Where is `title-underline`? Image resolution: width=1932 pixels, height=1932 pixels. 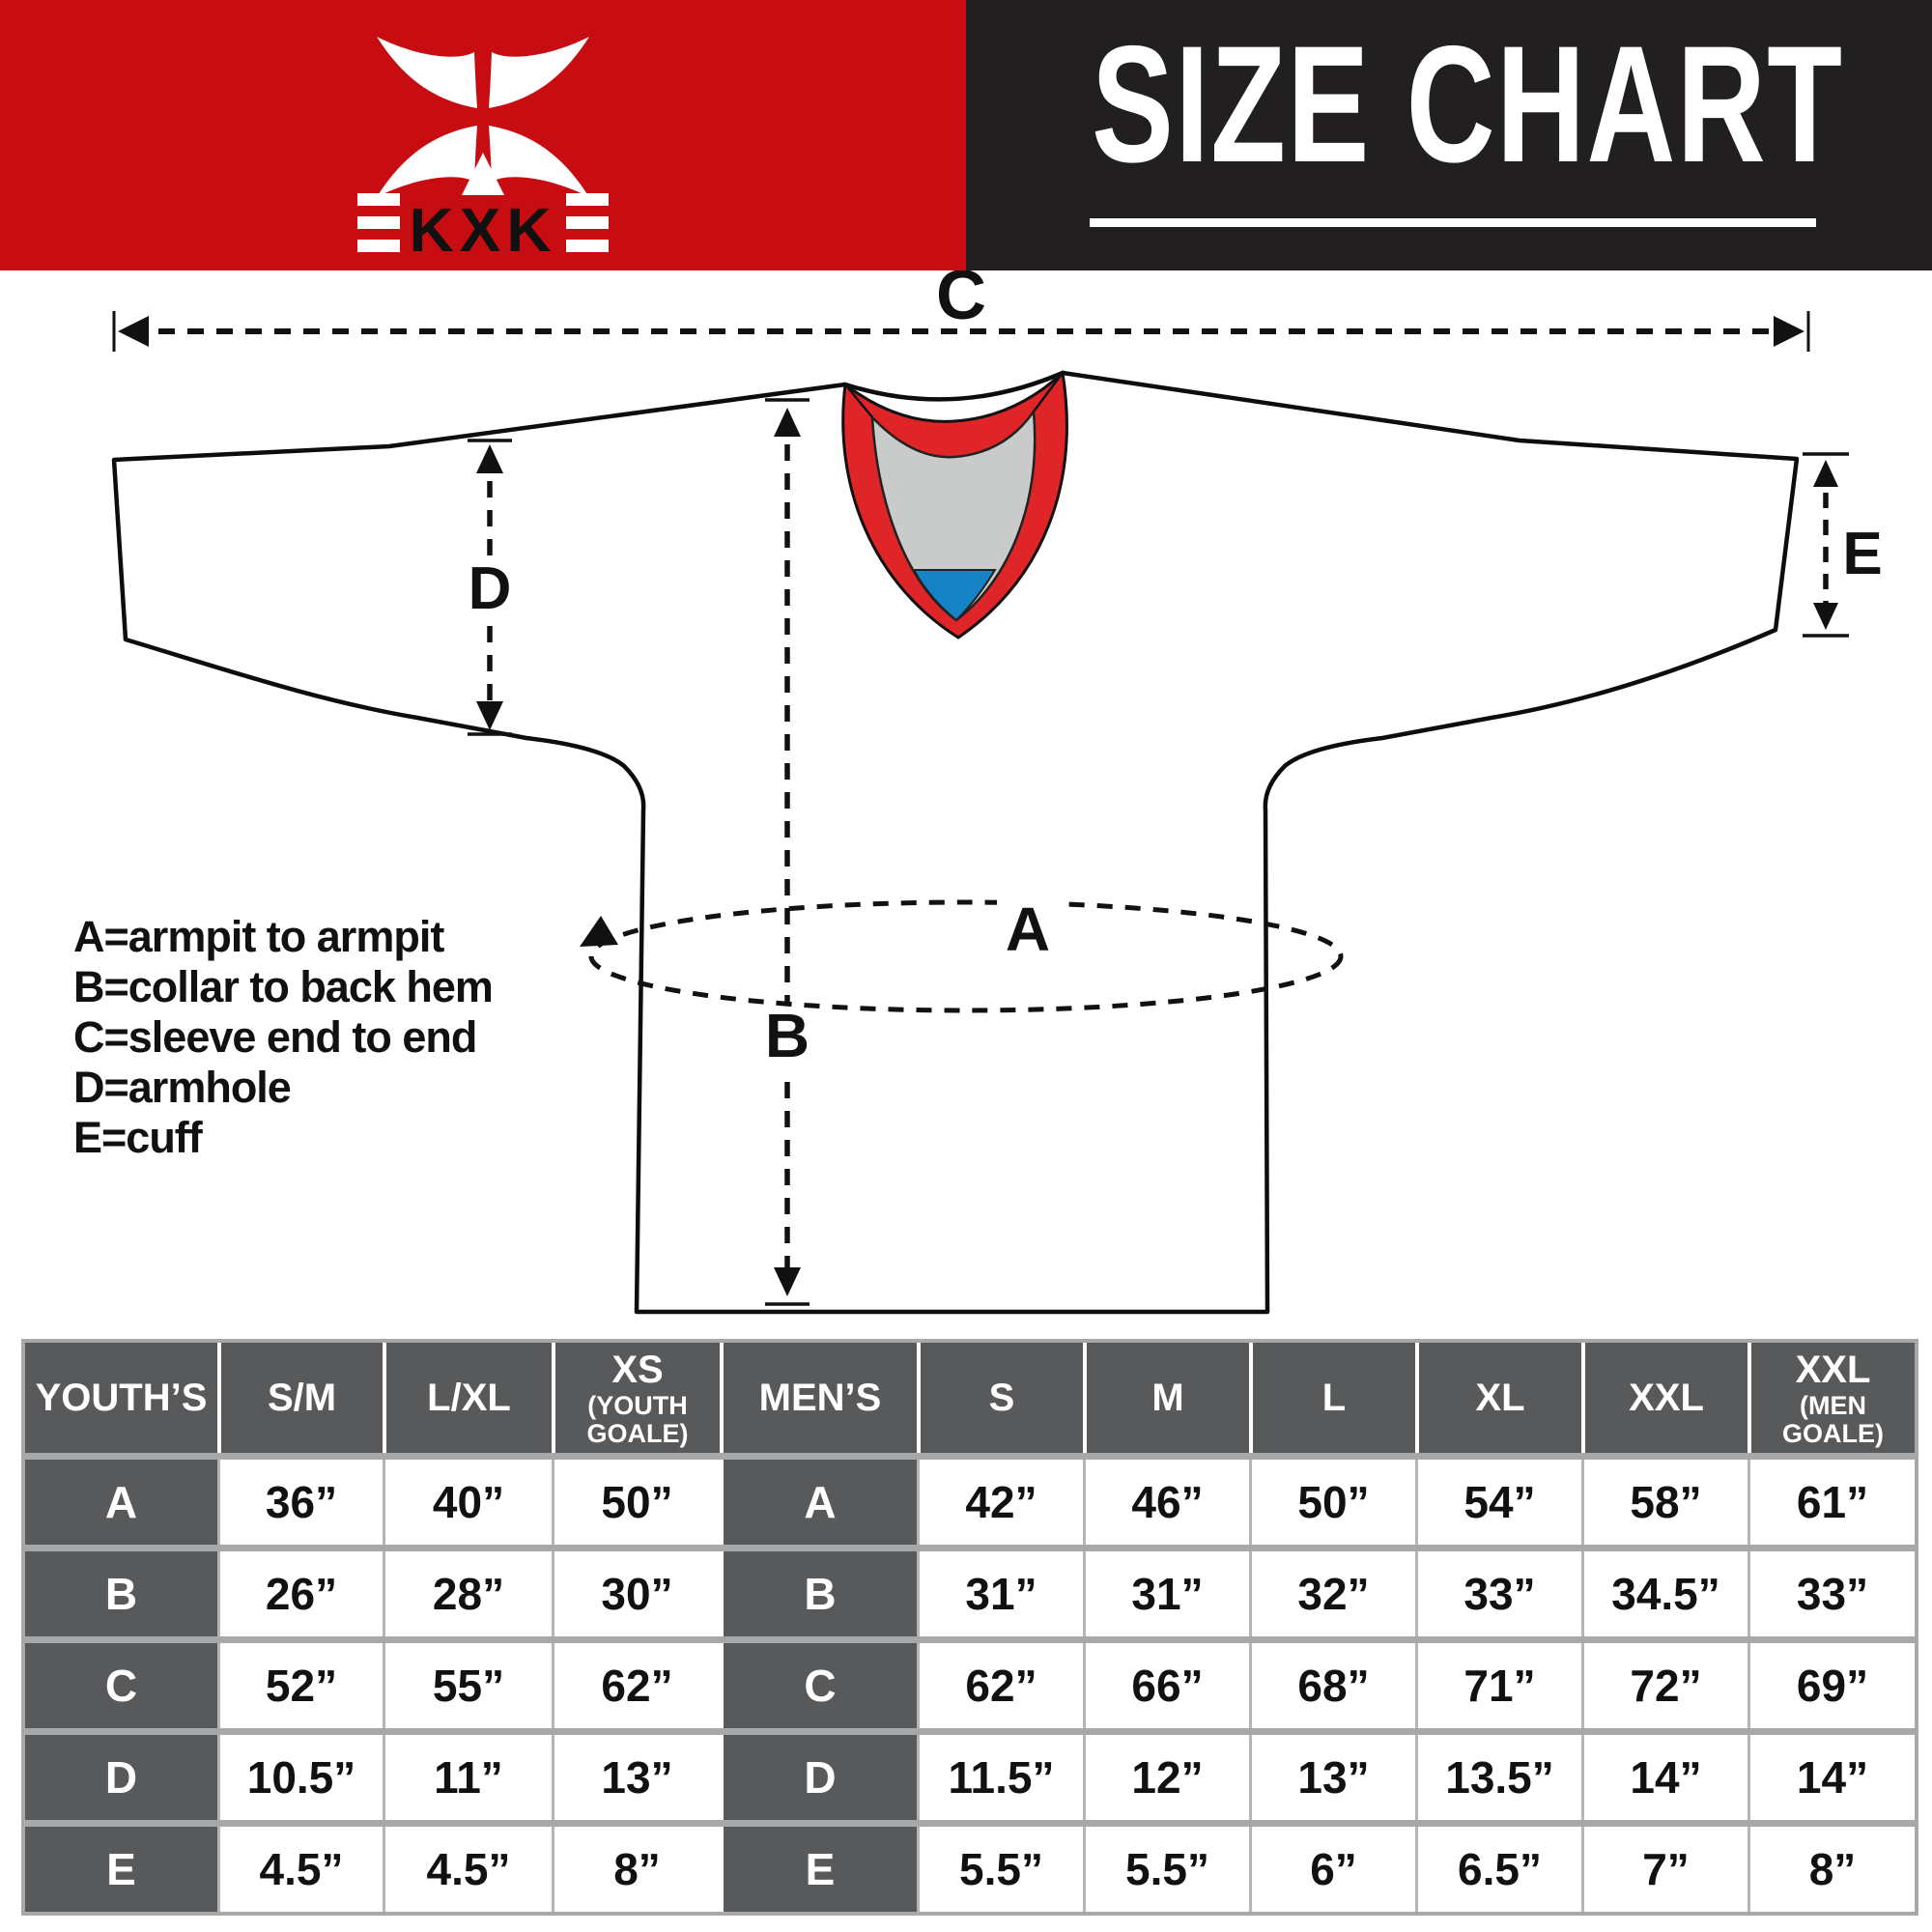 title-underline is located at coordinates (1453, 222).